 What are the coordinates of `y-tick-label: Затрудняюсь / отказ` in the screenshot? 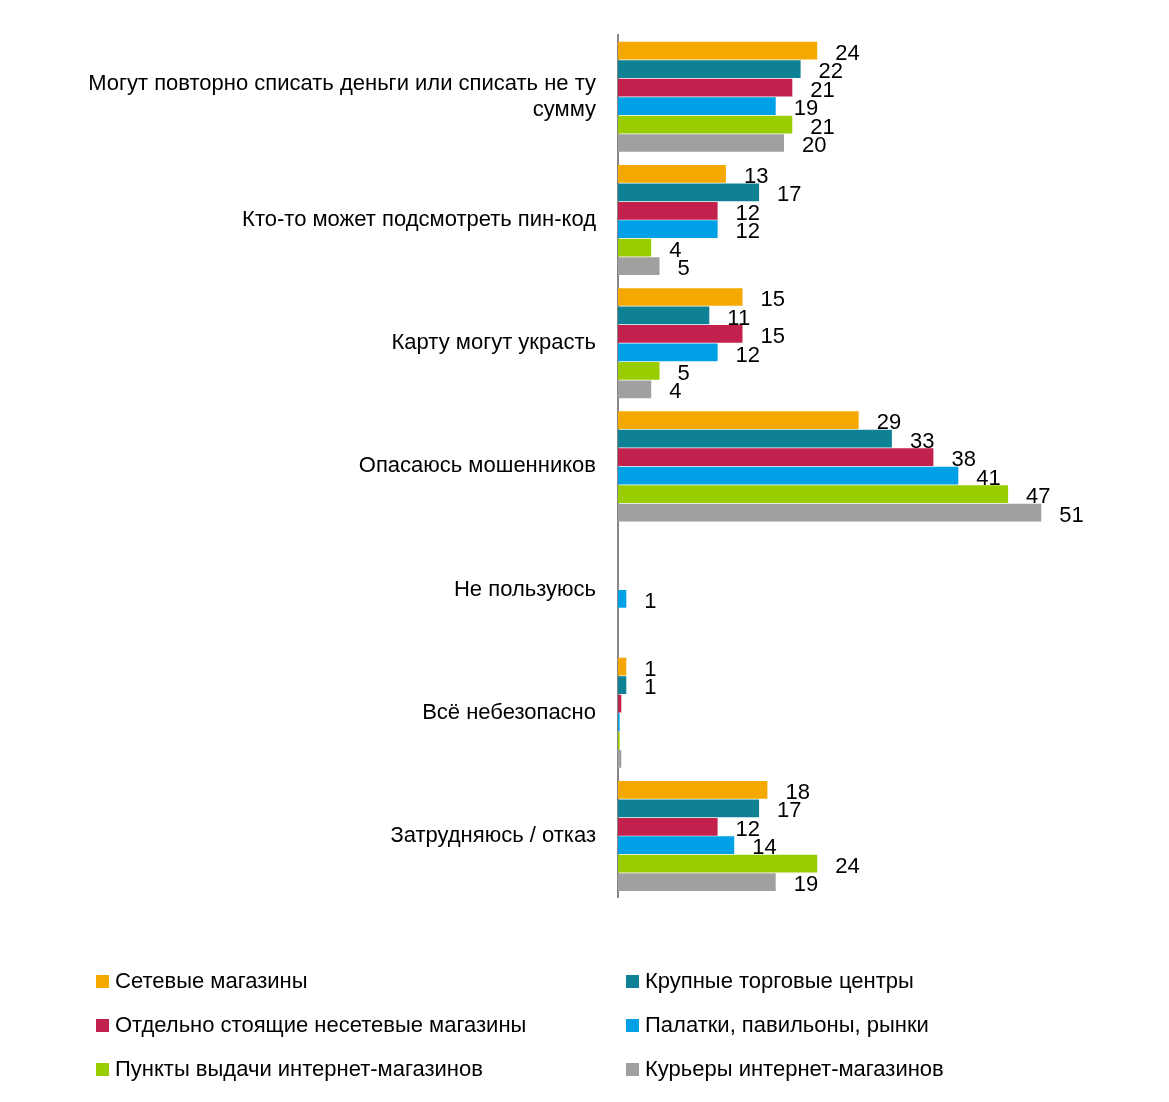 It's located at (493, 835).